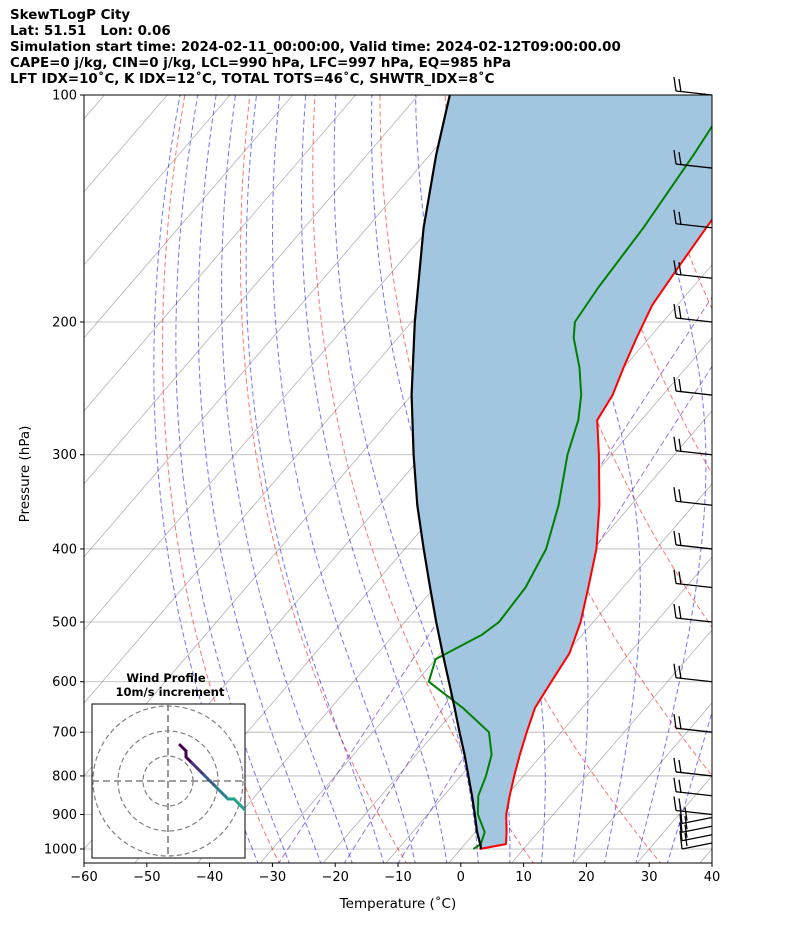  I want to click on x-tick-label: −40, so click(209, 877).